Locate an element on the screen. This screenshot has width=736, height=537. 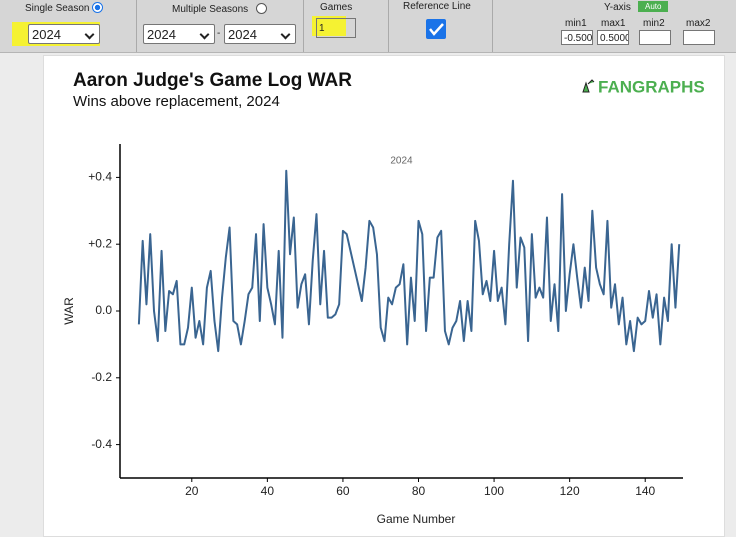
x-tick-label: 20 is located at coordinates (192, 491).